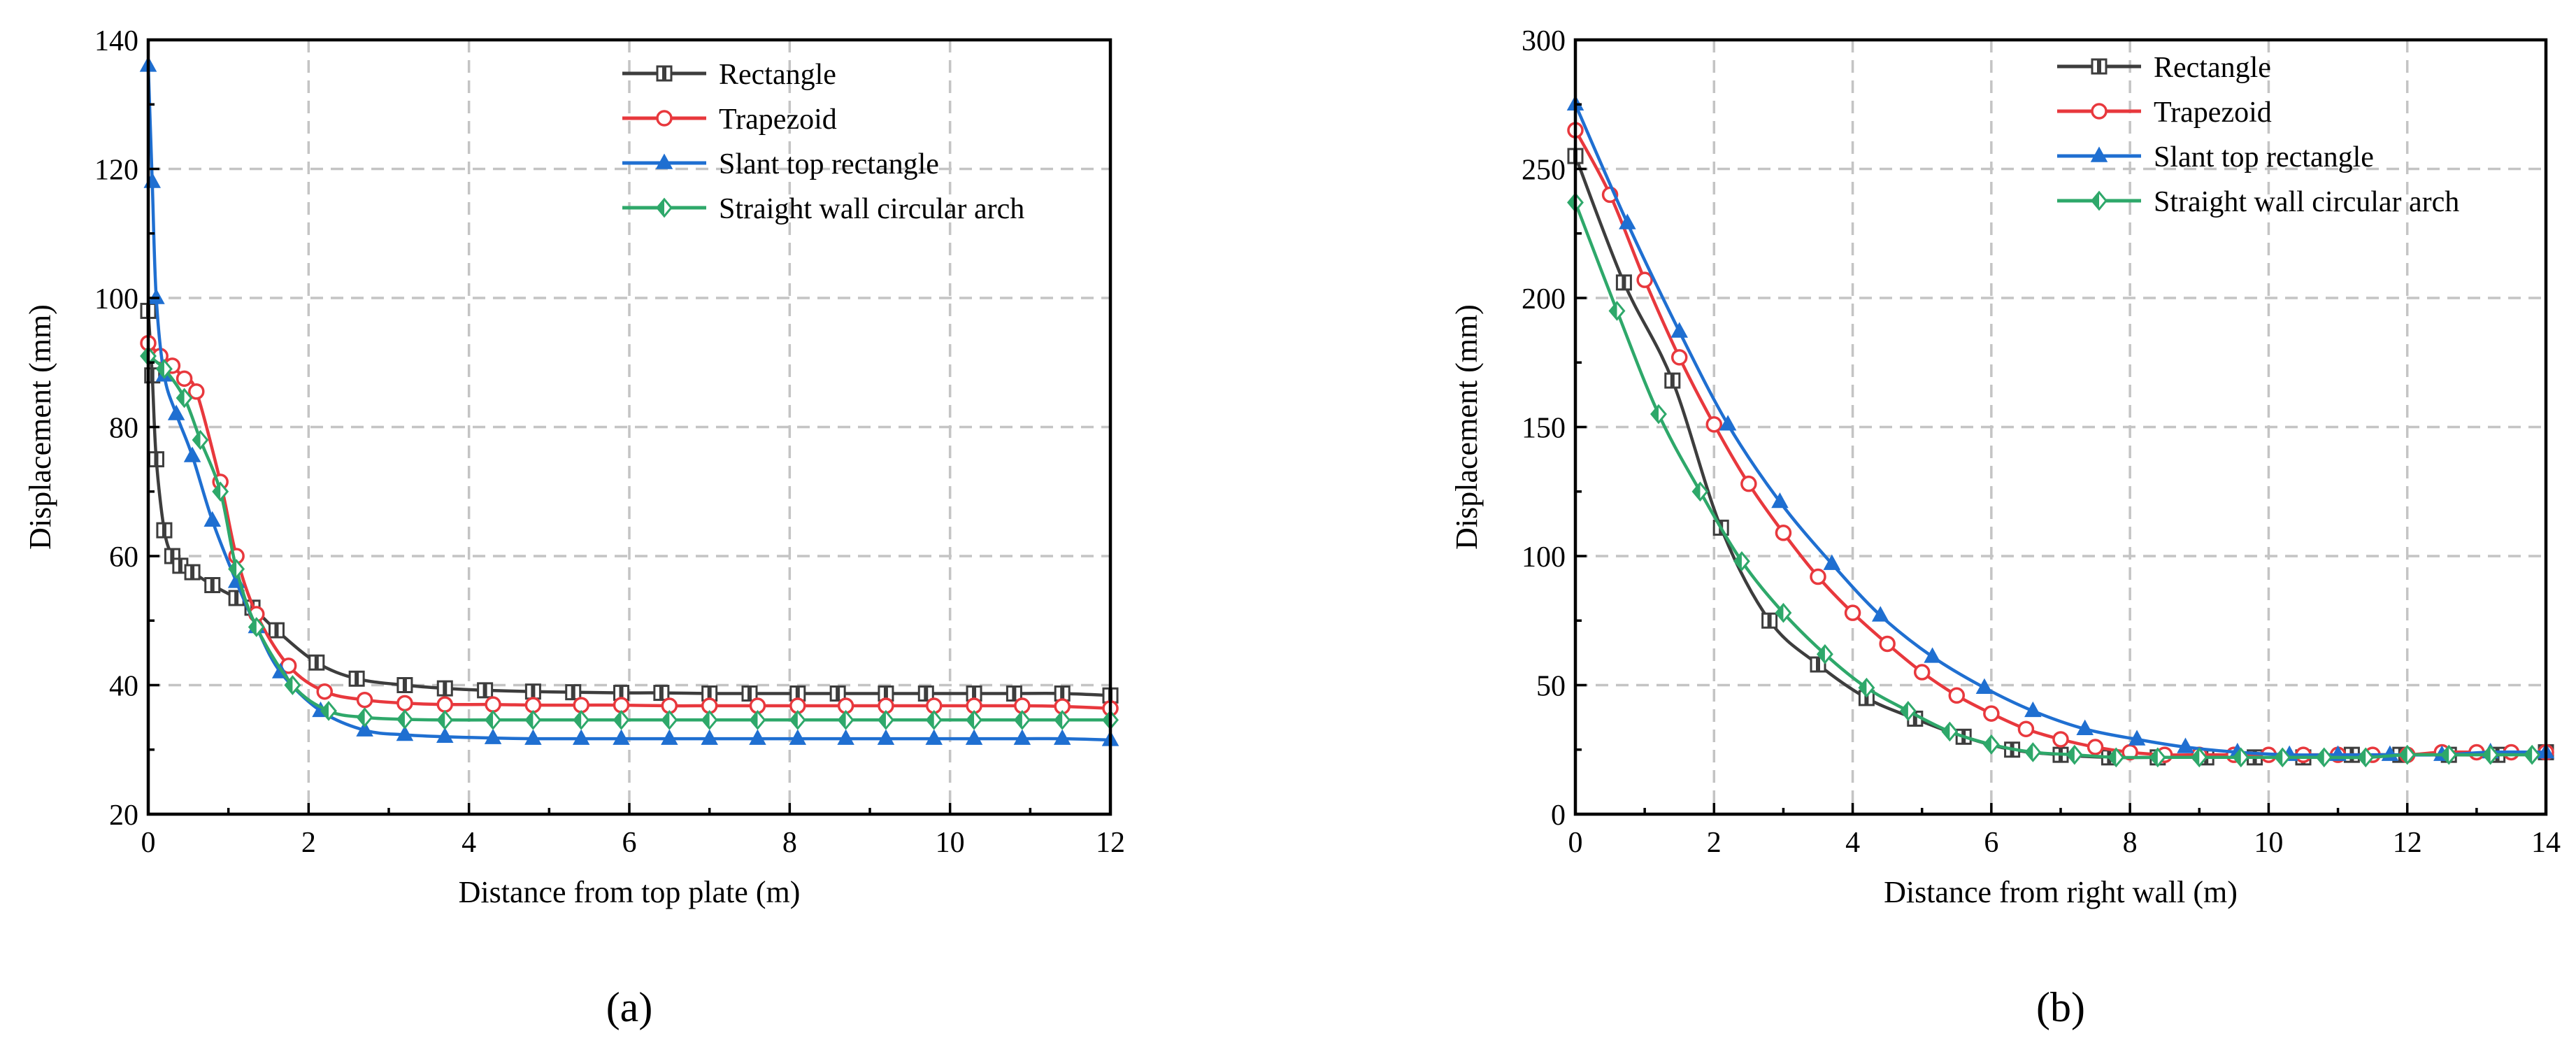 The image size is (2576, 1045). I want to click on series-rectangle, so click(629, 503).